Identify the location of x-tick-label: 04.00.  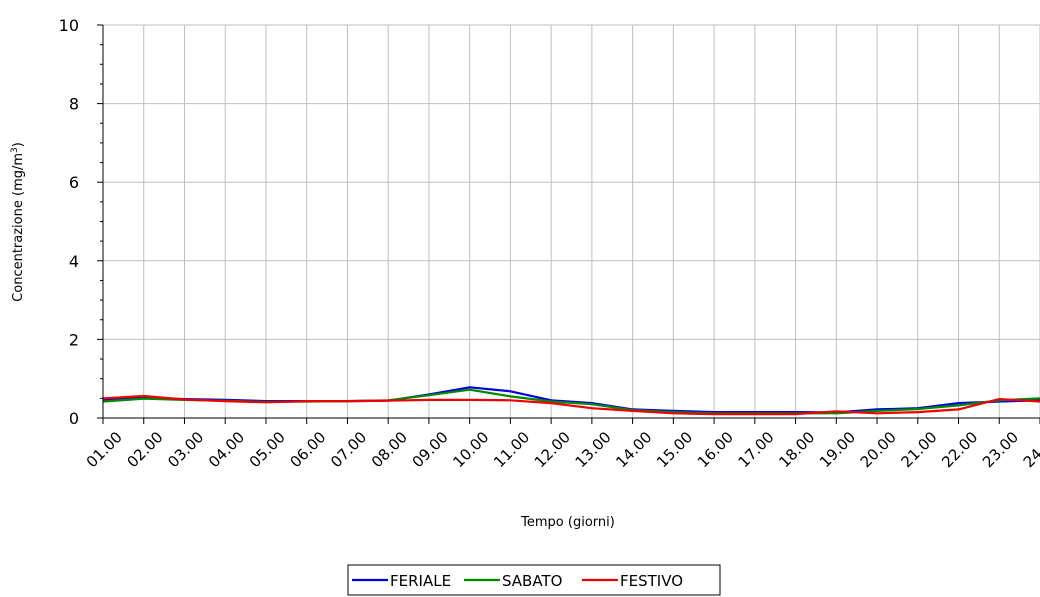
(226, 449).